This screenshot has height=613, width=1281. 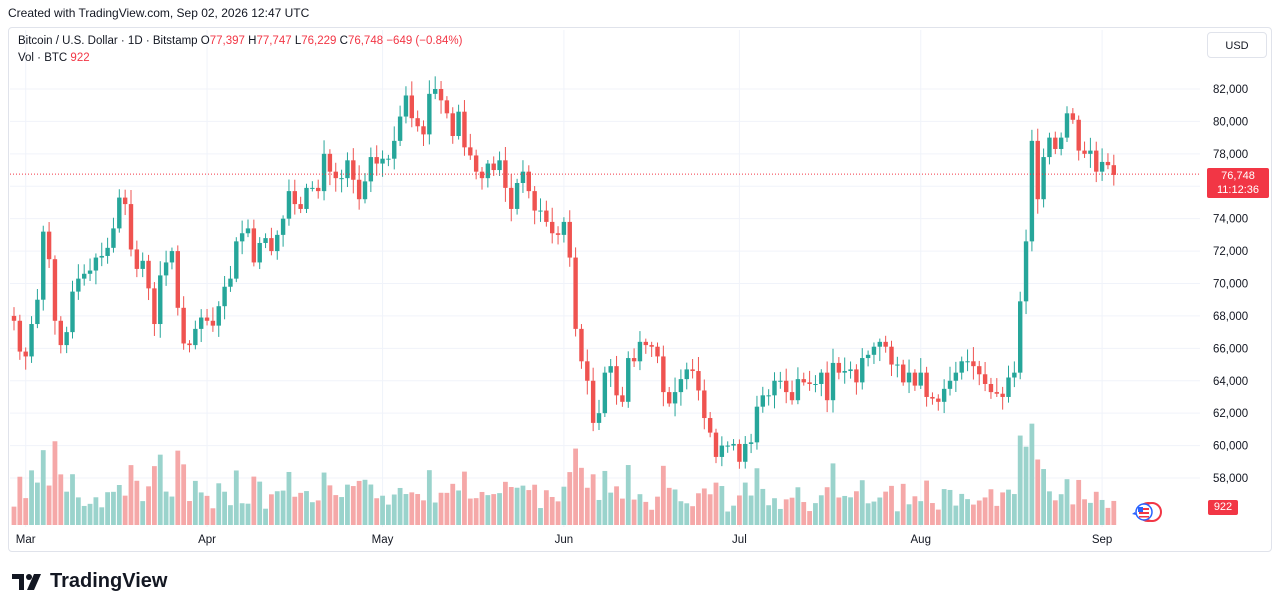 What do you see at coordinates (205, 41) in the screenshot?
I see `open-label: O` at bounding box center [205, 41].